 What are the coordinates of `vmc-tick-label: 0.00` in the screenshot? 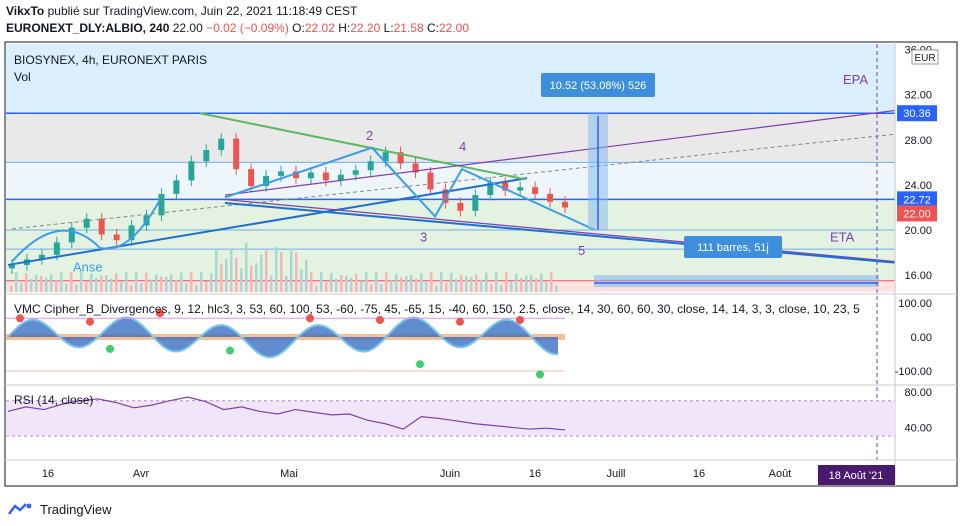 It's located at (921, 338).